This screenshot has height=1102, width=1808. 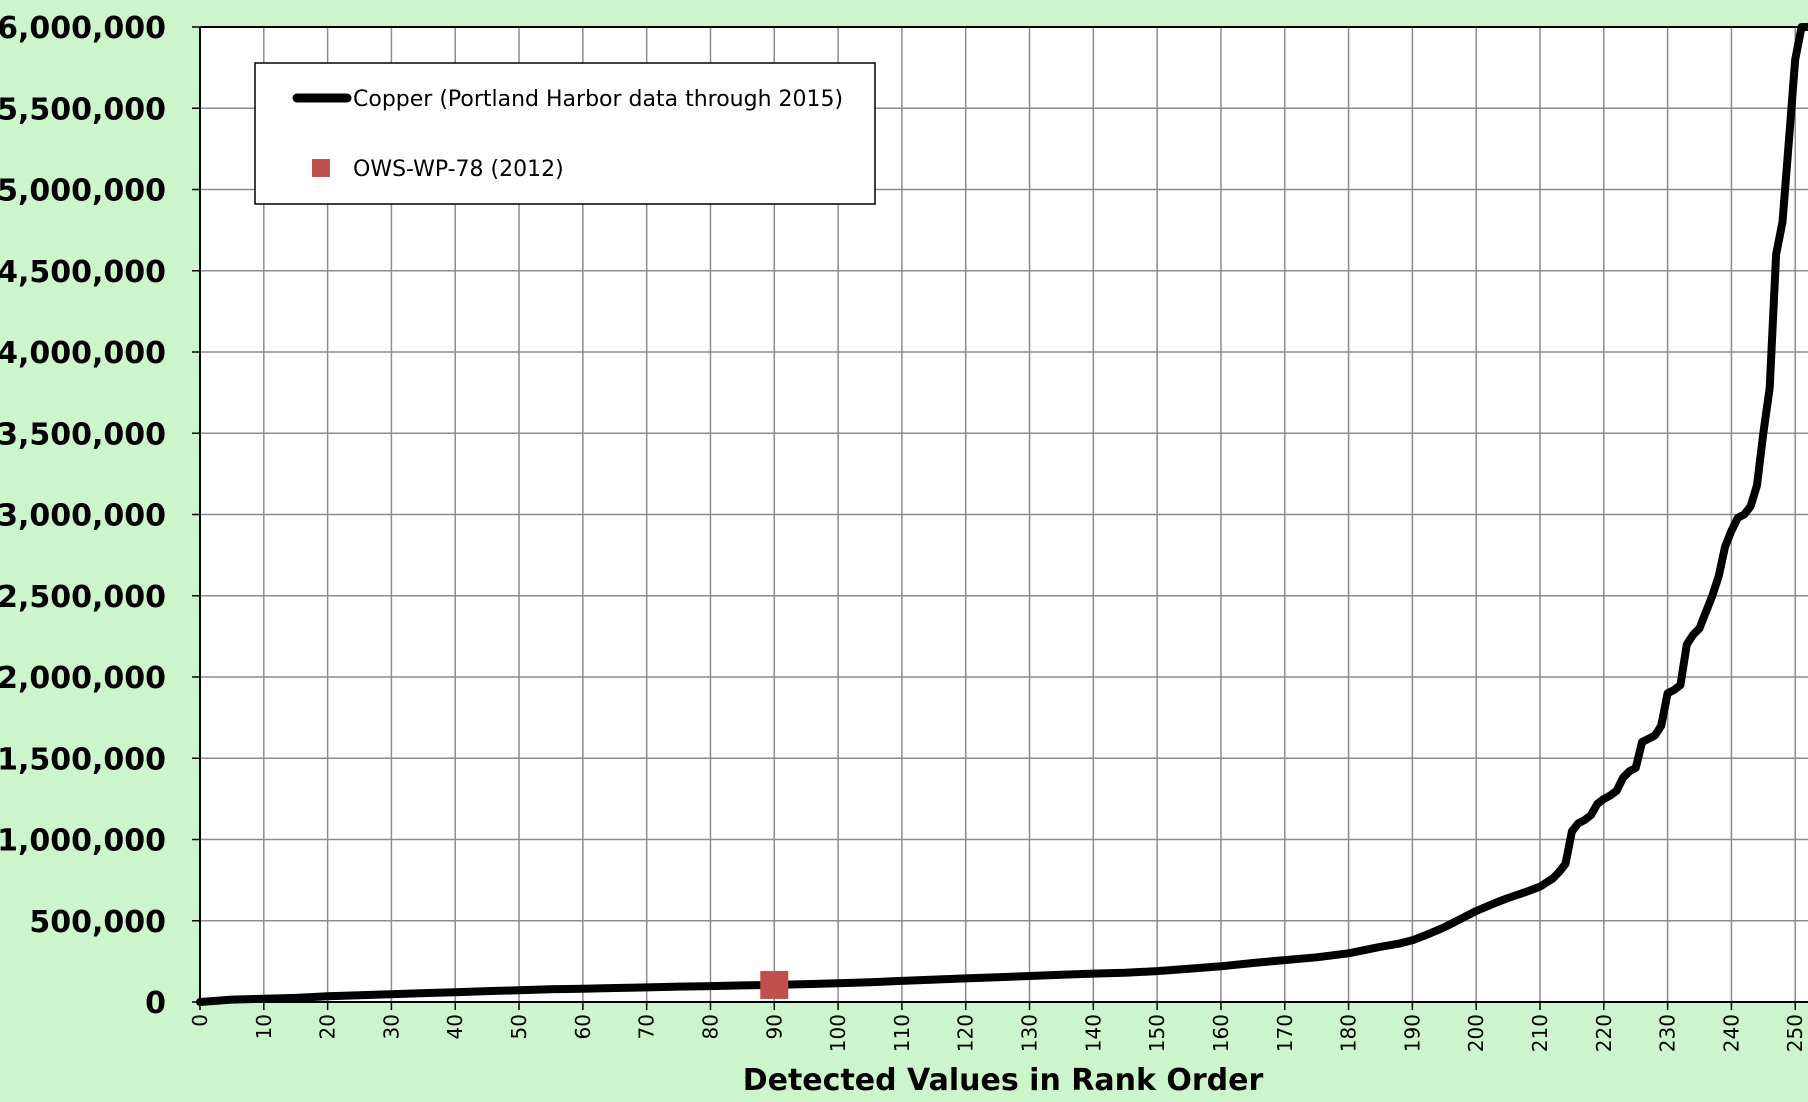 I want to click on x-tick-label: 0, so click(x=200, y=1020).